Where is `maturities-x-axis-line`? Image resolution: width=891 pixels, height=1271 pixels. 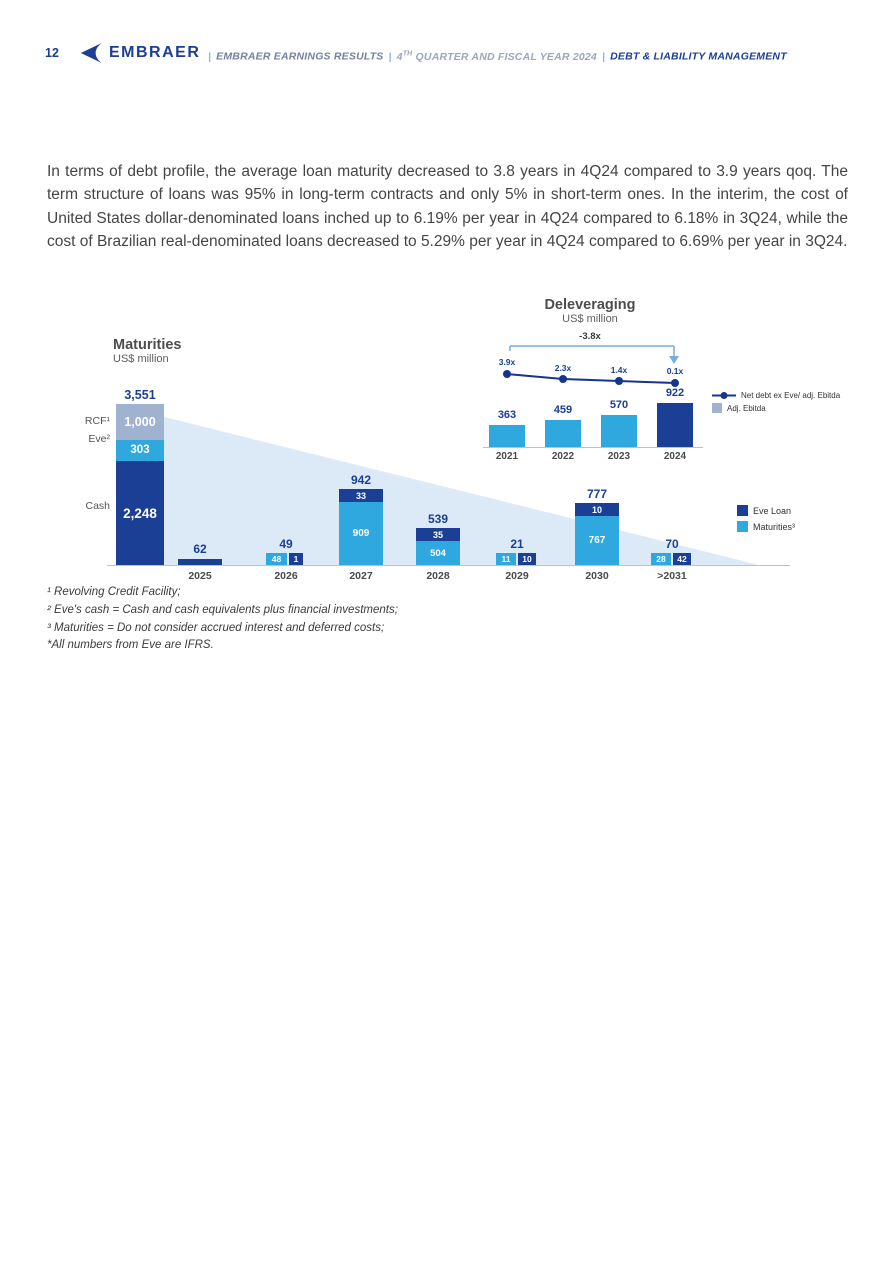 maturities-x-axis-line is located at coordinates (448, 565).